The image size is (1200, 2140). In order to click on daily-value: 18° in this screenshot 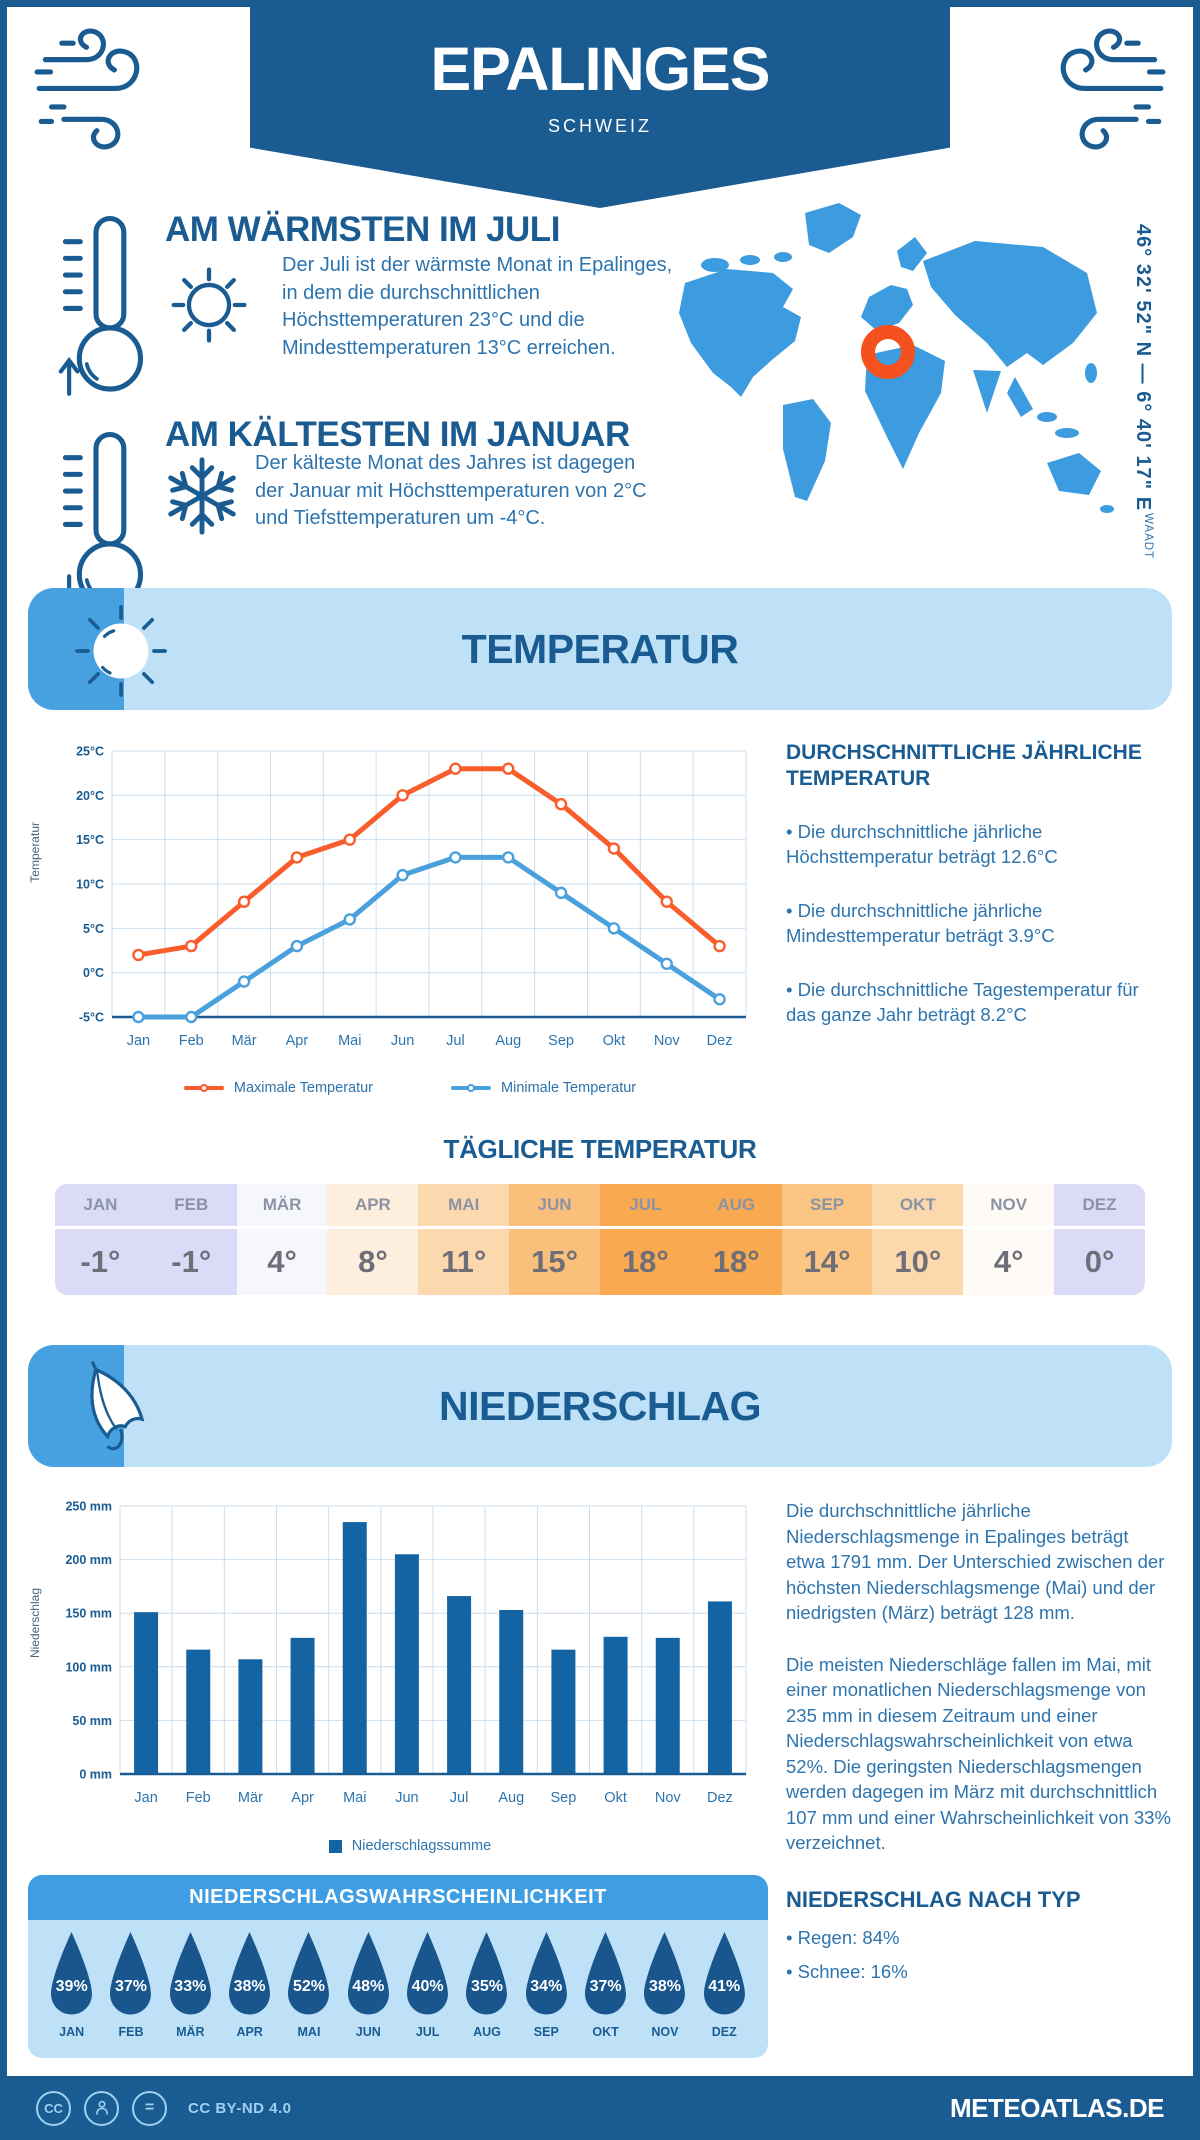, I will do `click(736, 1261)`.